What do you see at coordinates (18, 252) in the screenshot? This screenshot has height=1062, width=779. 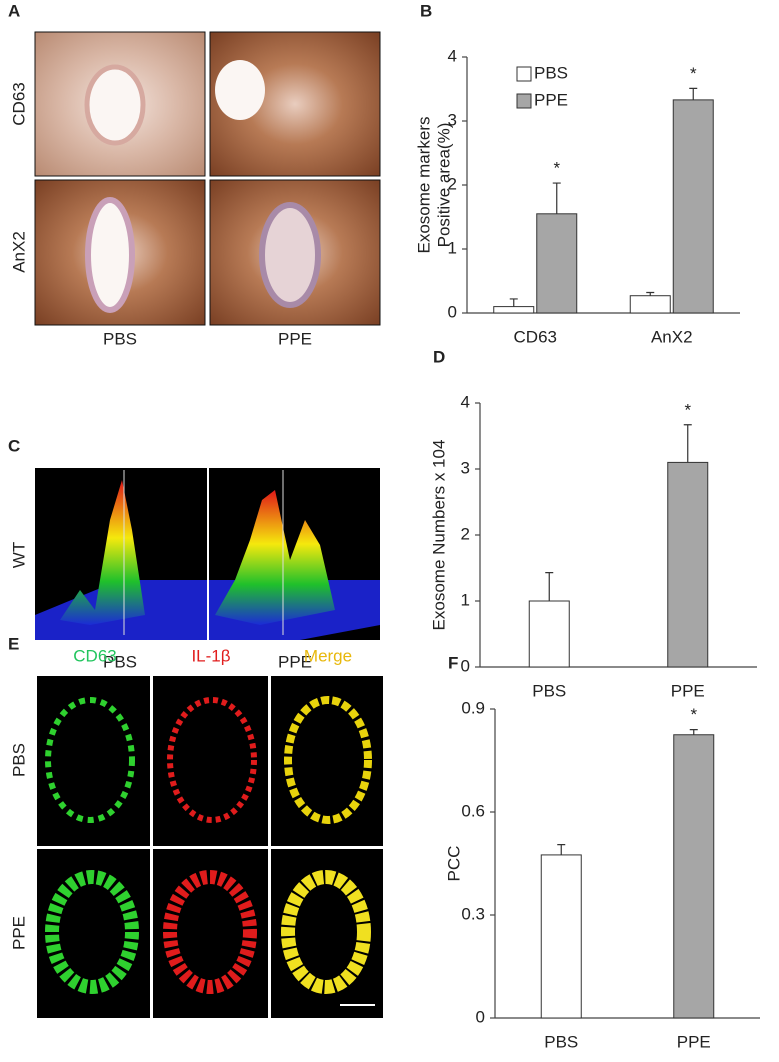 I see `row-label: AnX2` at bounding box center [18, 252].